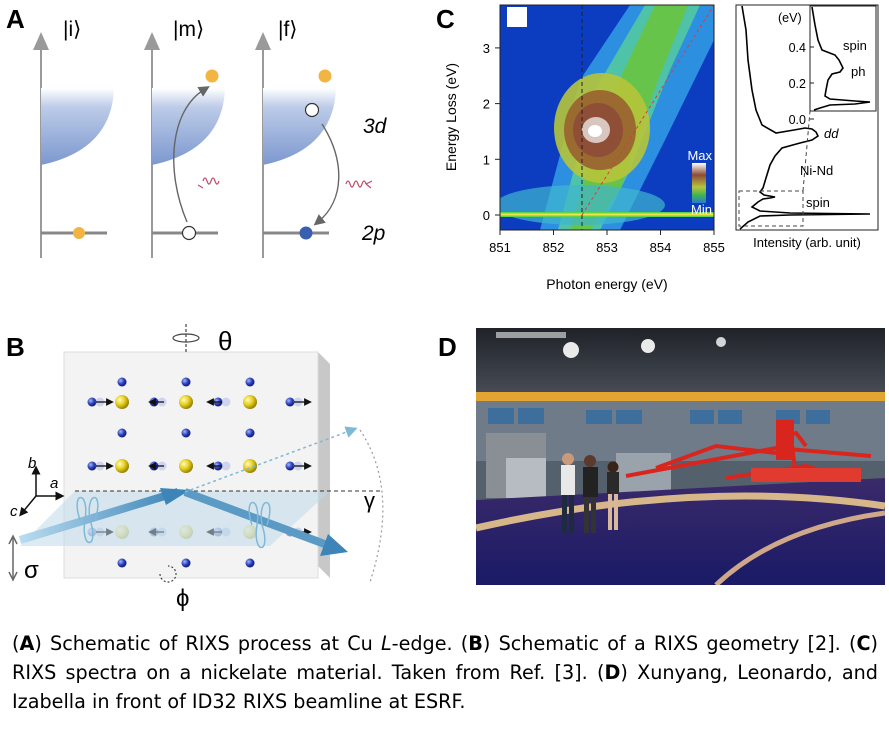 The width and height of the screenshot is (889, 741). What do you see at coordinates (369, 500) in the screenshot?
I see `gamma-label: γ` at bounding box center [369, 500].